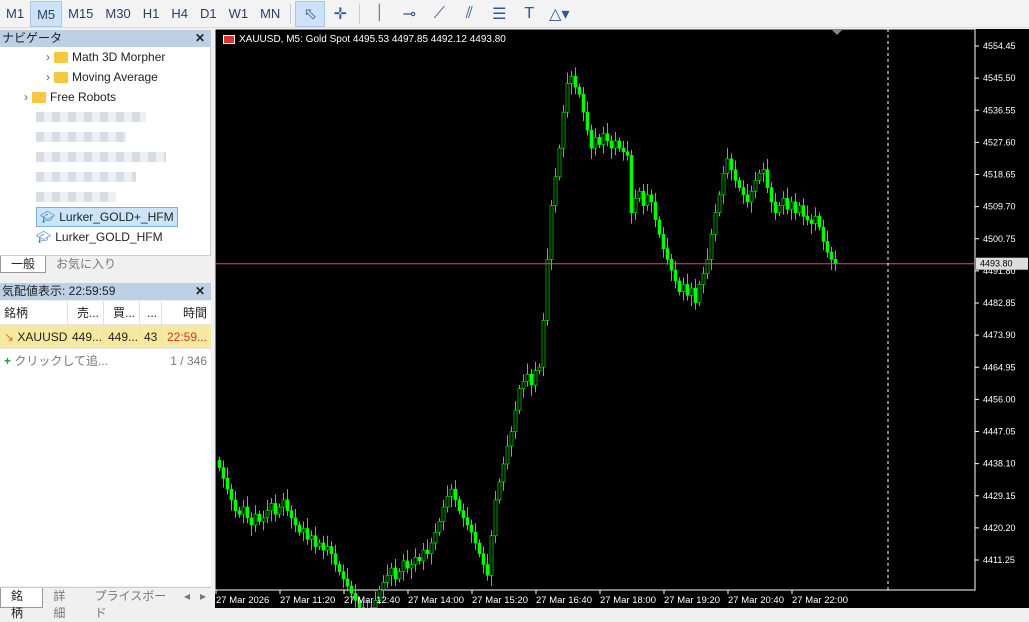 The width and height of the screenshot is (1029, 622). I want to click on scroll-left-icon: ◂, so click(187, 598).